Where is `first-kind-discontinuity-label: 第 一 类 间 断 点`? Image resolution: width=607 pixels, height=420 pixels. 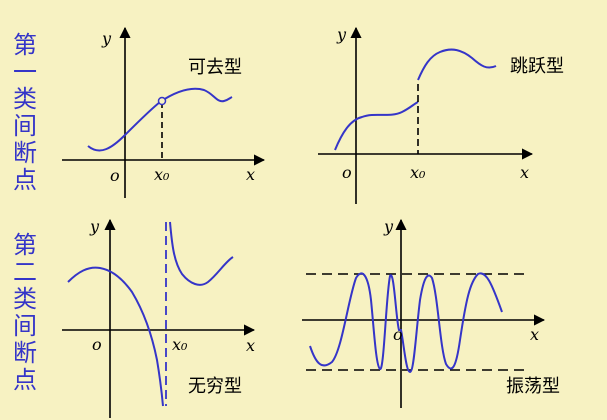 first-kind-discontinuity-label: 第 一 类 间 断 点 is located at coordinates (25, 113).